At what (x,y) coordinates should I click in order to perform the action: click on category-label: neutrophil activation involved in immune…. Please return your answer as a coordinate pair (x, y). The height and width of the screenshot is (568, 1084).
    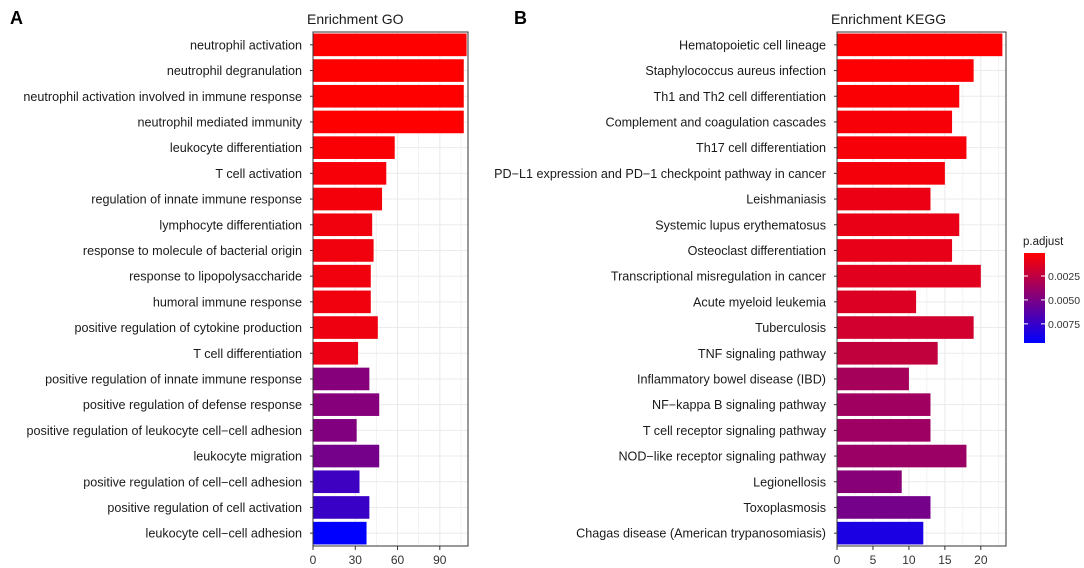
    Looking at the image, I should click on (162, 97).